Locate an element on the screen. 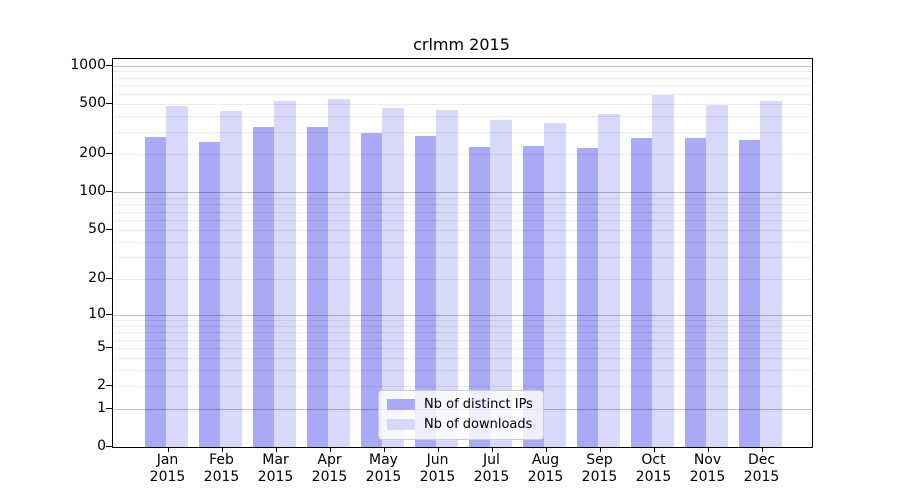  x-tick-mark-feb is located at coordinates (222, 449).